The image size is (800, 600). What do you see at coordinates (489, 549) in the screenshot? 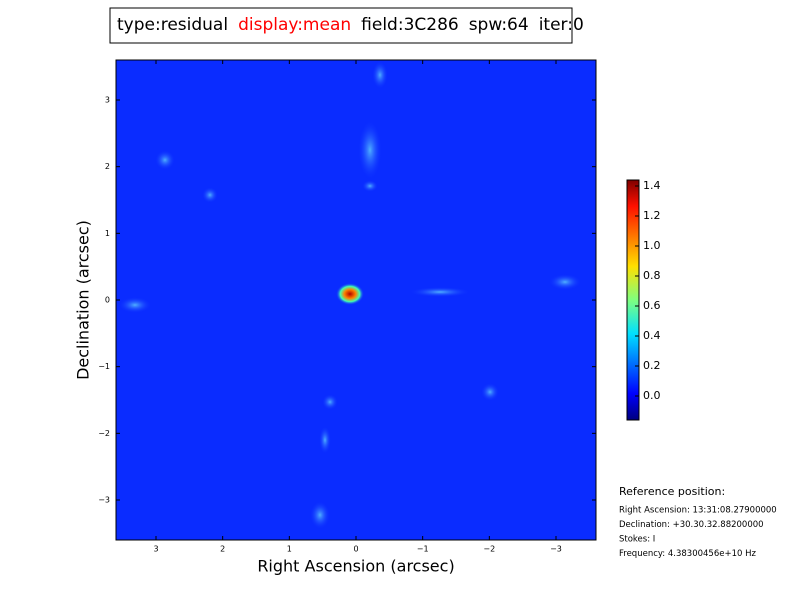
I see `x-tick-label: −2` at bounding box center [489, 549].